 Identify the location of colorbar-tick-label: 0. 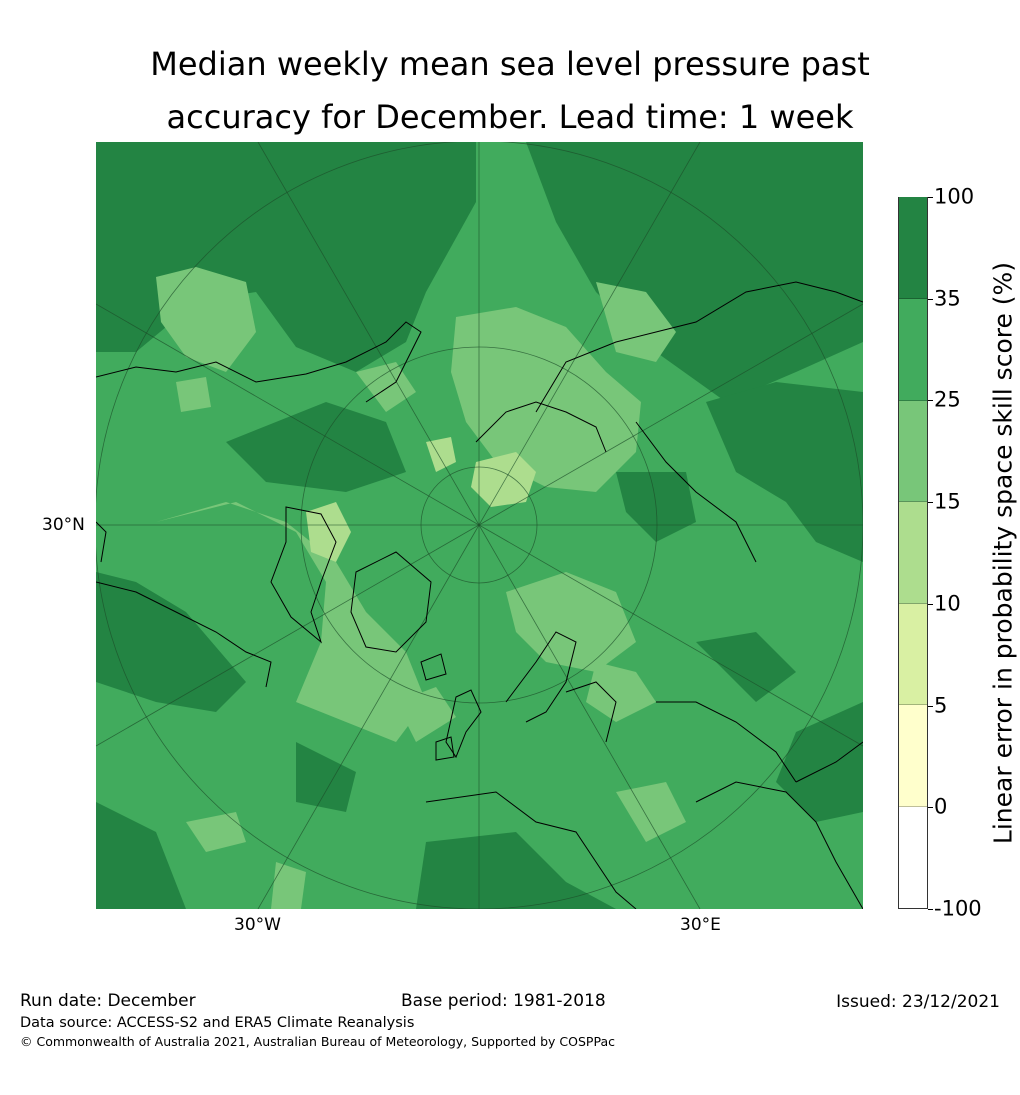
(941, 806).